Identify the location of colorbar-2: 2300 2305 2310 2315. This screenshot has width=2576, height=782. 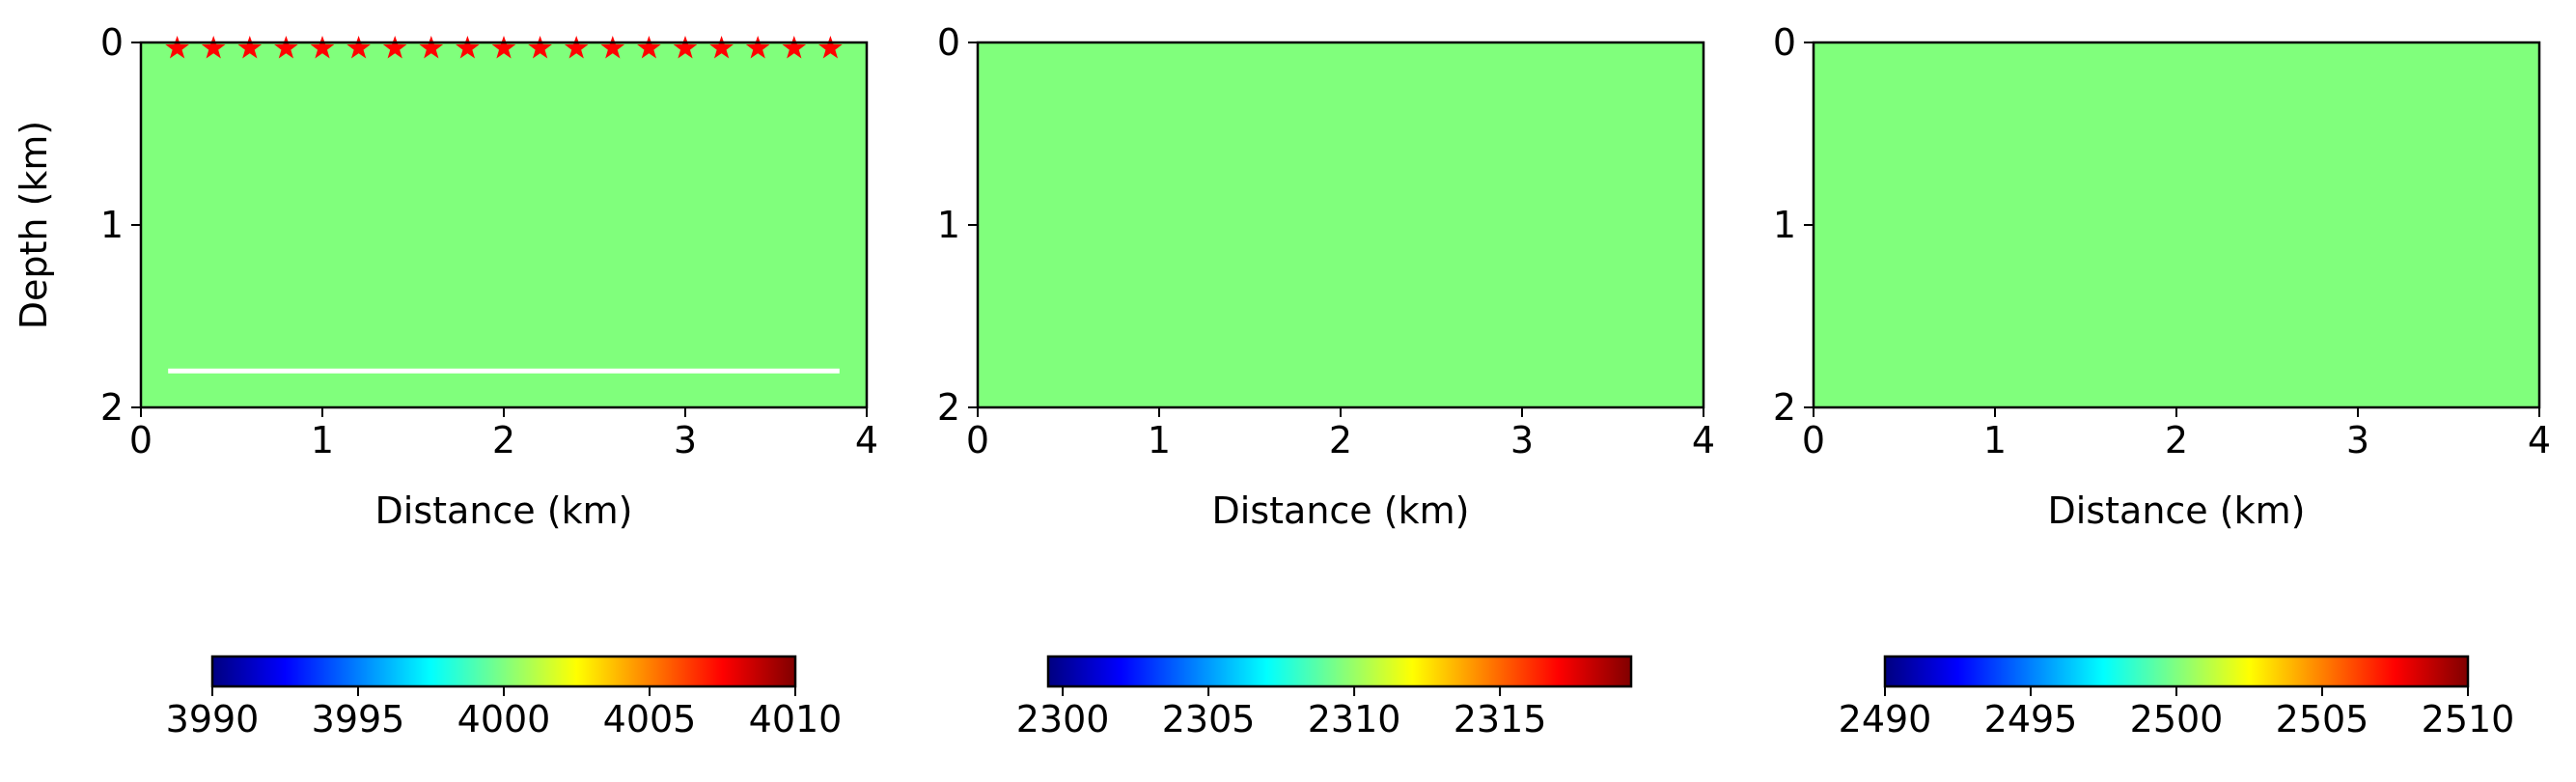
(1324, 697).